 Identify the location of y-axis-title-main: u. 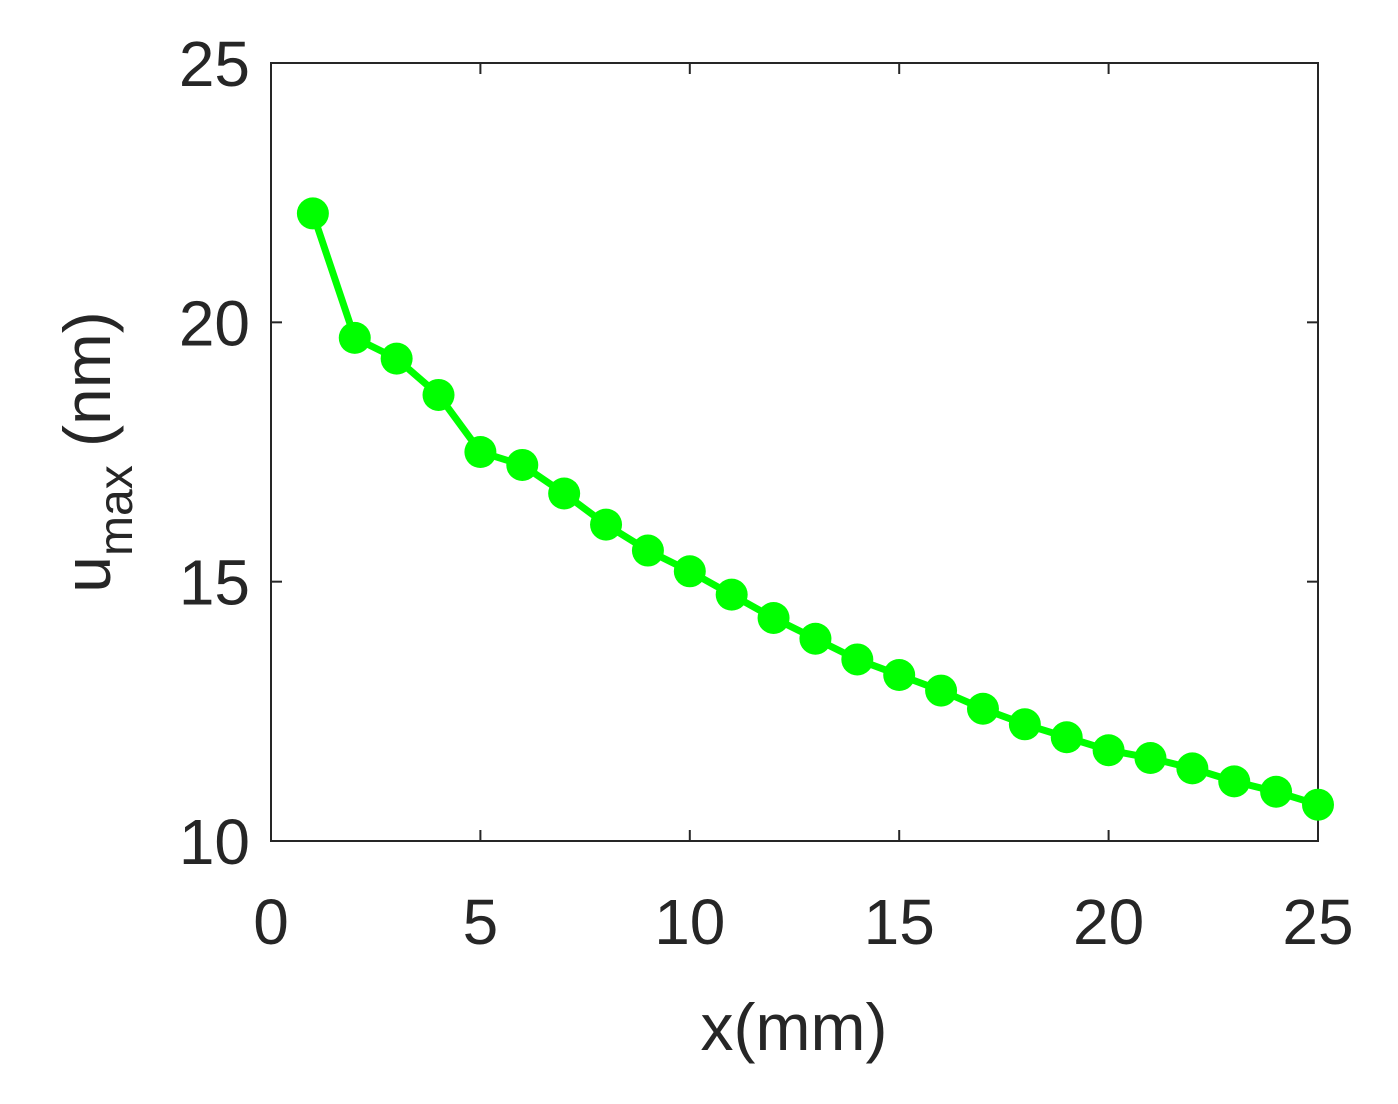
(87, 574).